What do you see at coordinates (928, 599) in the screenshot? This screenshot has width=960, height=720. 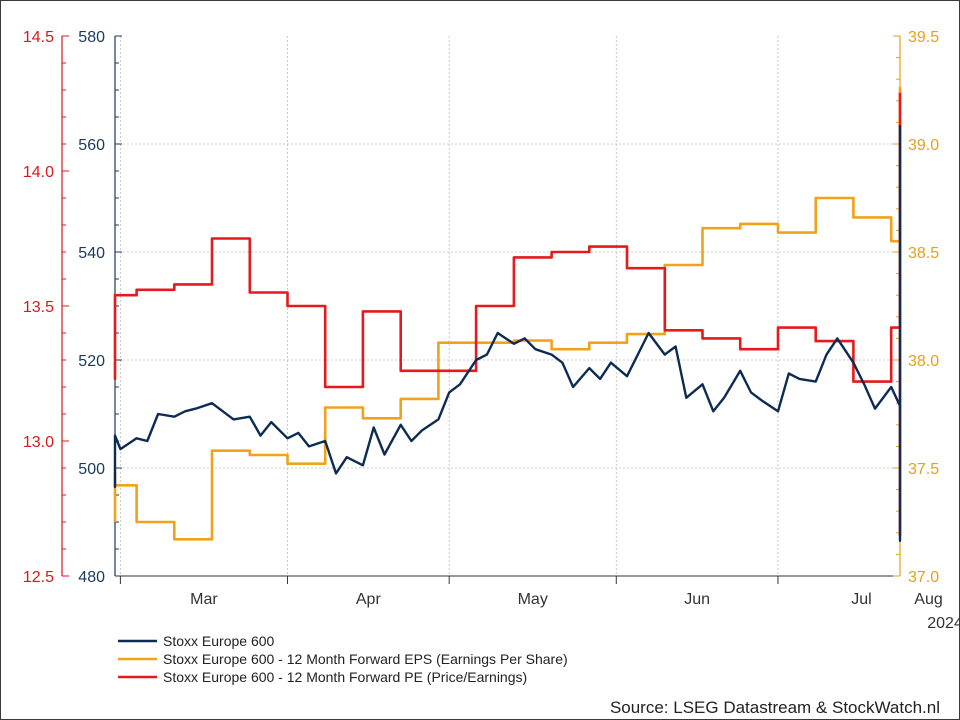 I see `month-label: Aug` at bounding box center [928, 599].